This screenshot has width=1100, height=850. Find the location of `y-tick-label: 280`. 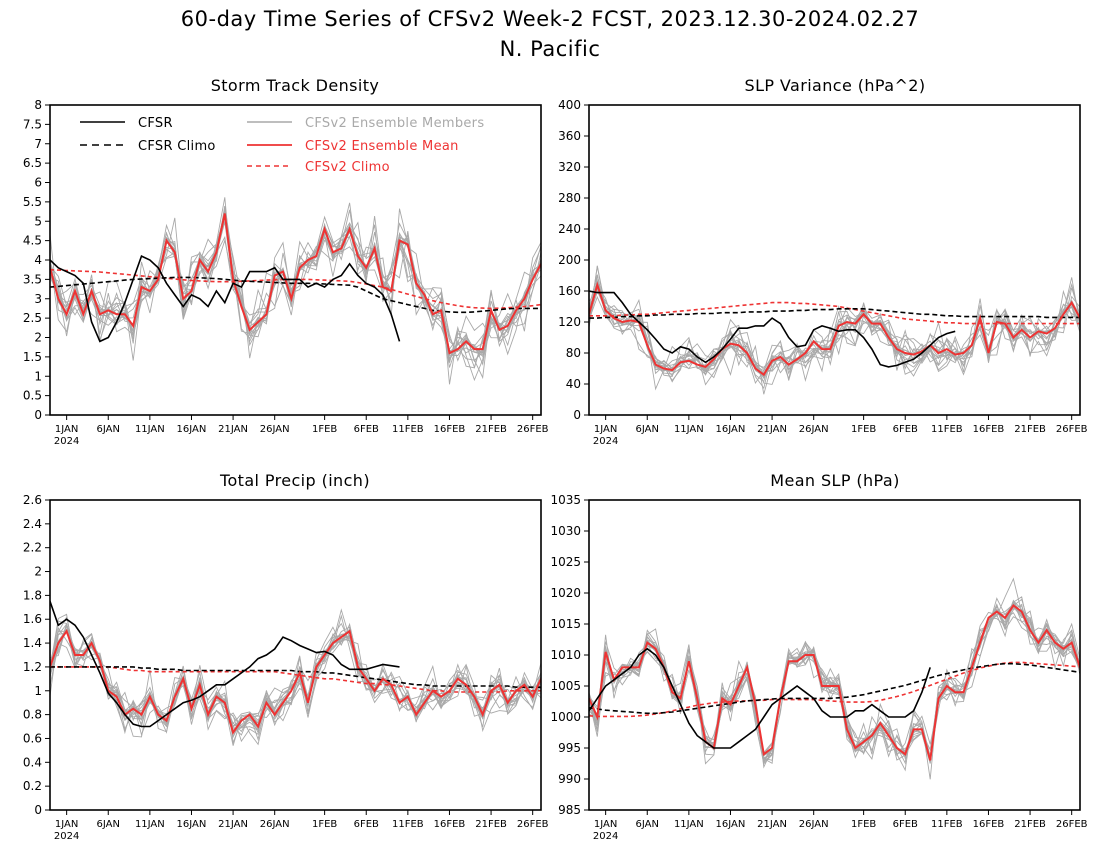

y-tick-label: 280 is located at coordinates (569, 198).